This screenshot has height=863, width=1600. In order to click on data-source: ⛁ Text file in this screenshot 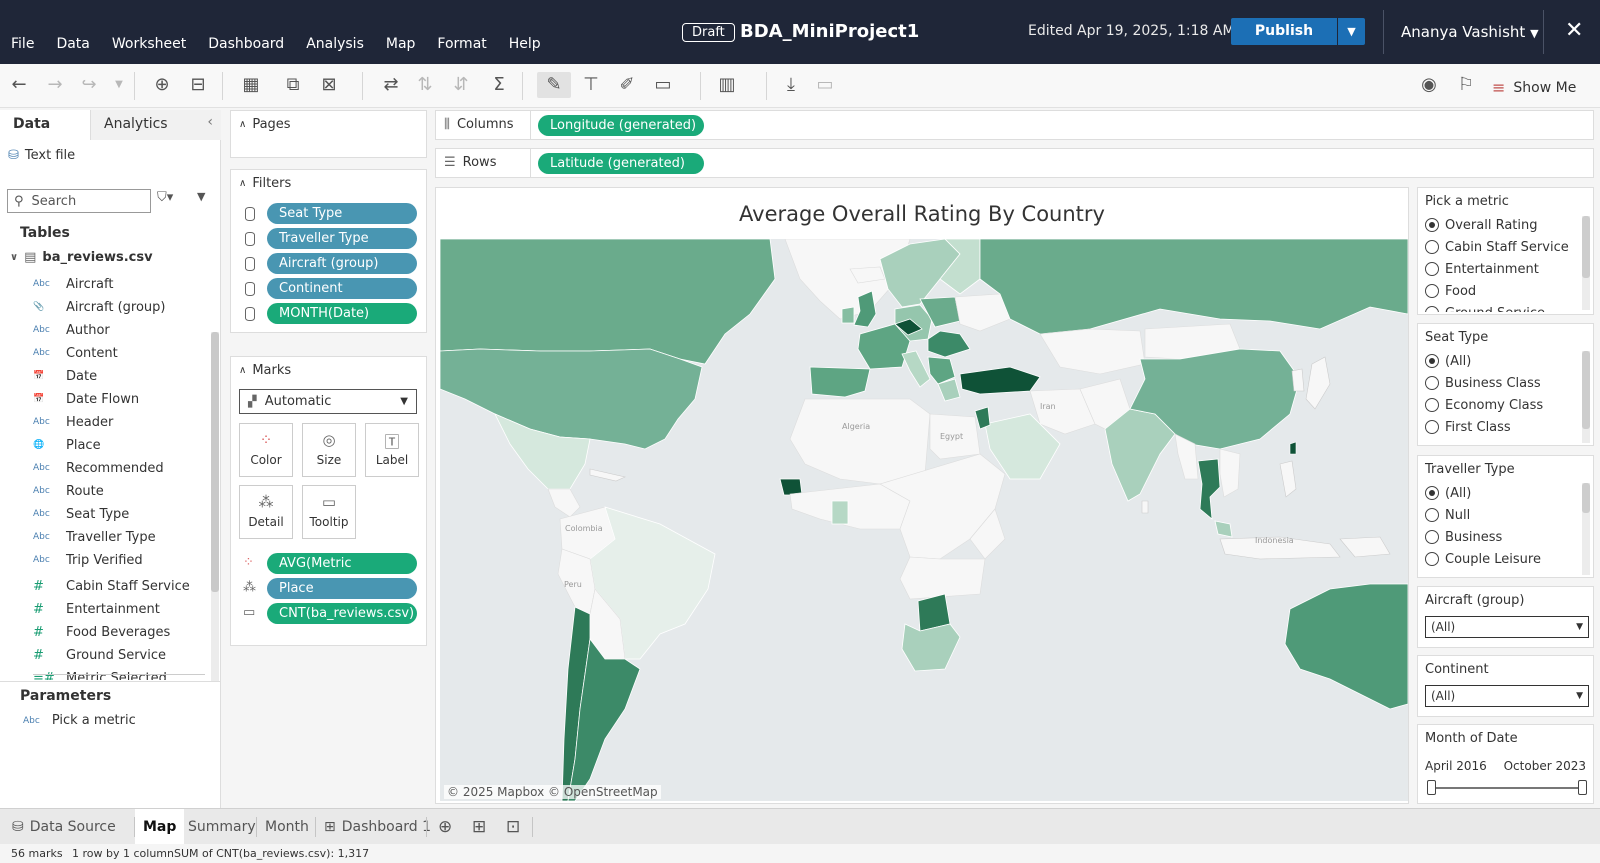, I will do `click(41, 155)`.